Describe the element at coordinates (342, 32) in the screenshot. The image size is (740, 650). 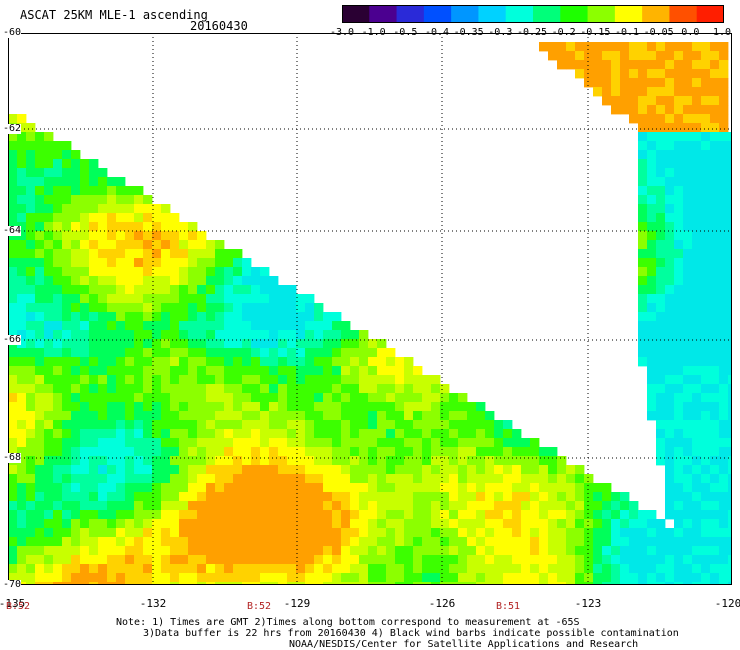
I see `color-scale-label: -3.0` at that location.